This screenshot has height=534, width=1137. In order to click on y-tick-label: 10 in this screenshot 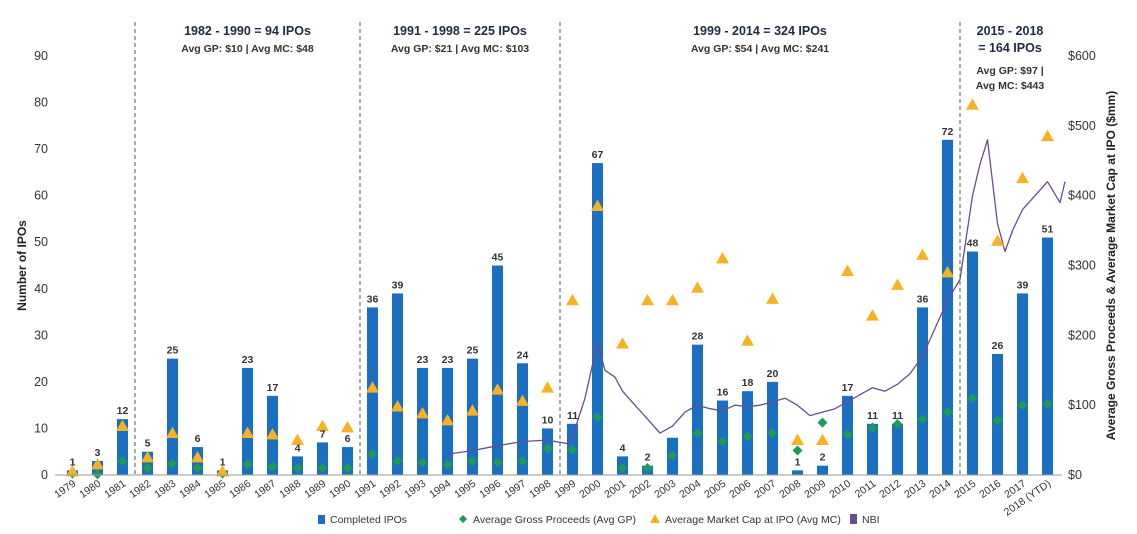, I will do `click(41, 428)`.